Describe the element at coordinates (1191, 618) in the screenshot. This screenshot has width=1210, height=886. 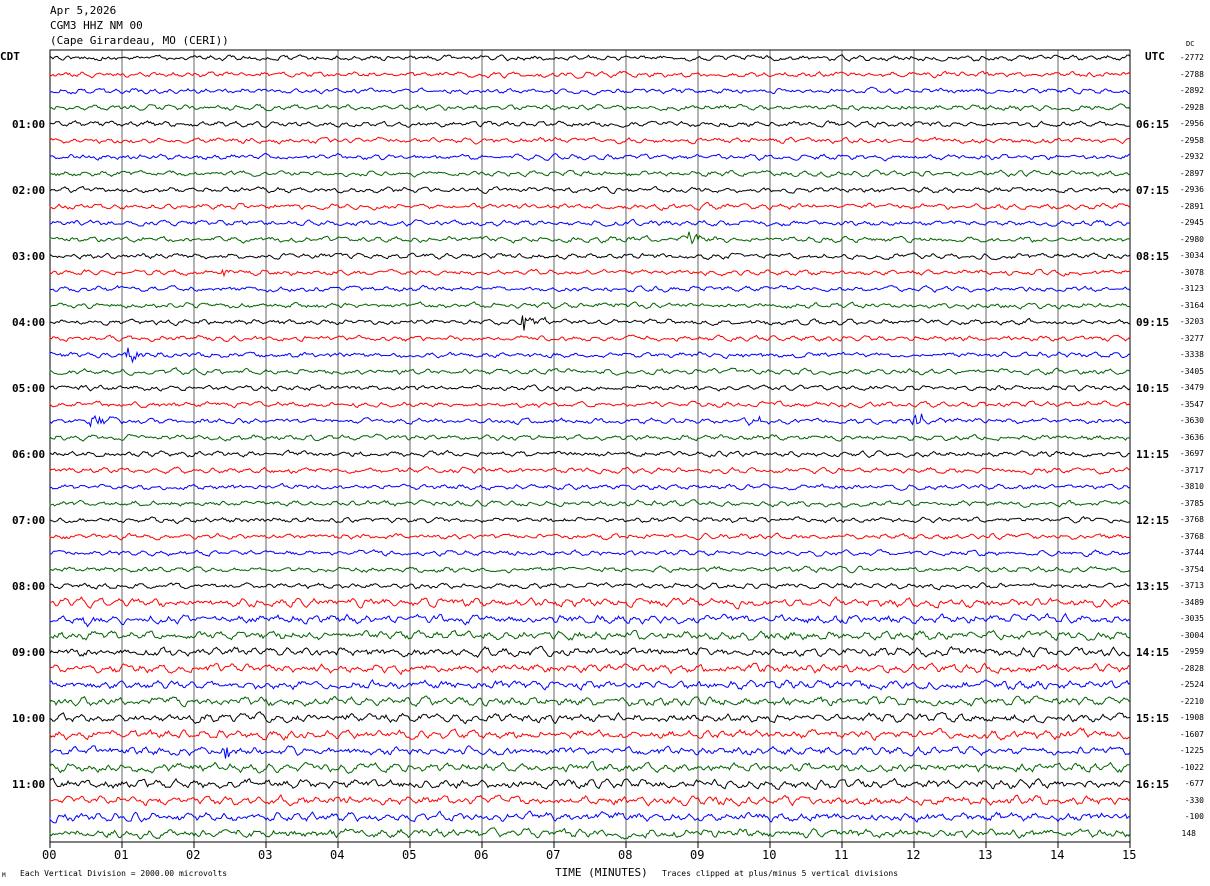
I see `dc-offset-label: -3035` at that location.